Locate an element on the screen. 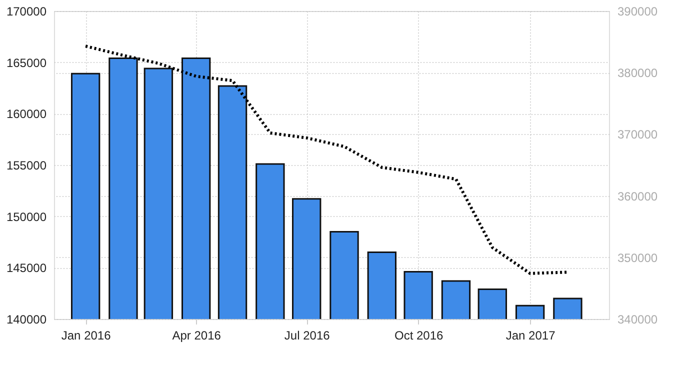 Image resolution: width=700 pixels, height=375 pixels. y2-tick-label: 390000 is located at coordinates (638, 11).